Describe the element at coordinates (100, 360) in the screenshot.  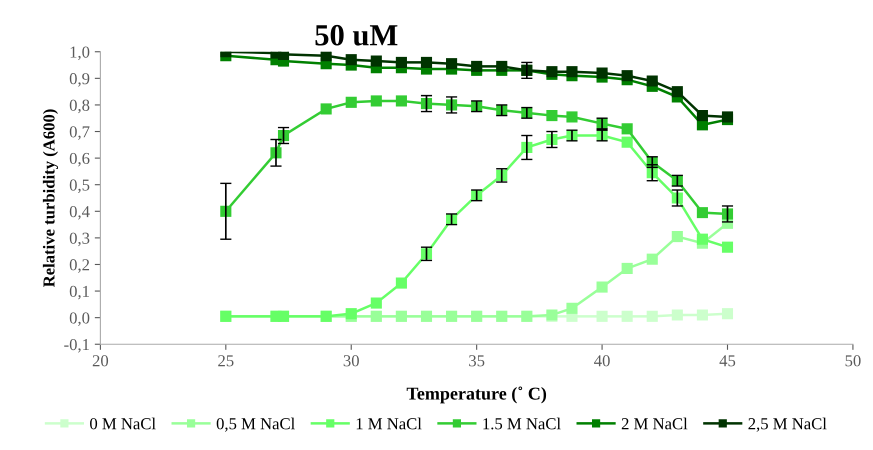
I see `x-tick-label: 20` at that location.